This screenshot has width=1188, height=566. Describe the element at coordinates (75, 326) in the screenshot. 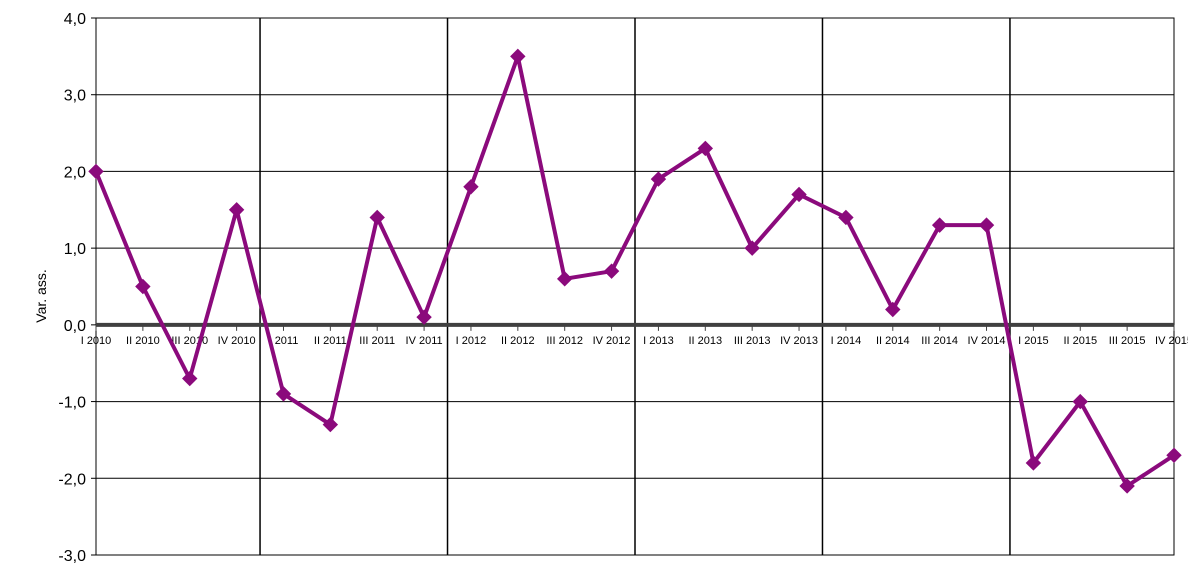

I see `y-tick-label: 0,0` at that location.